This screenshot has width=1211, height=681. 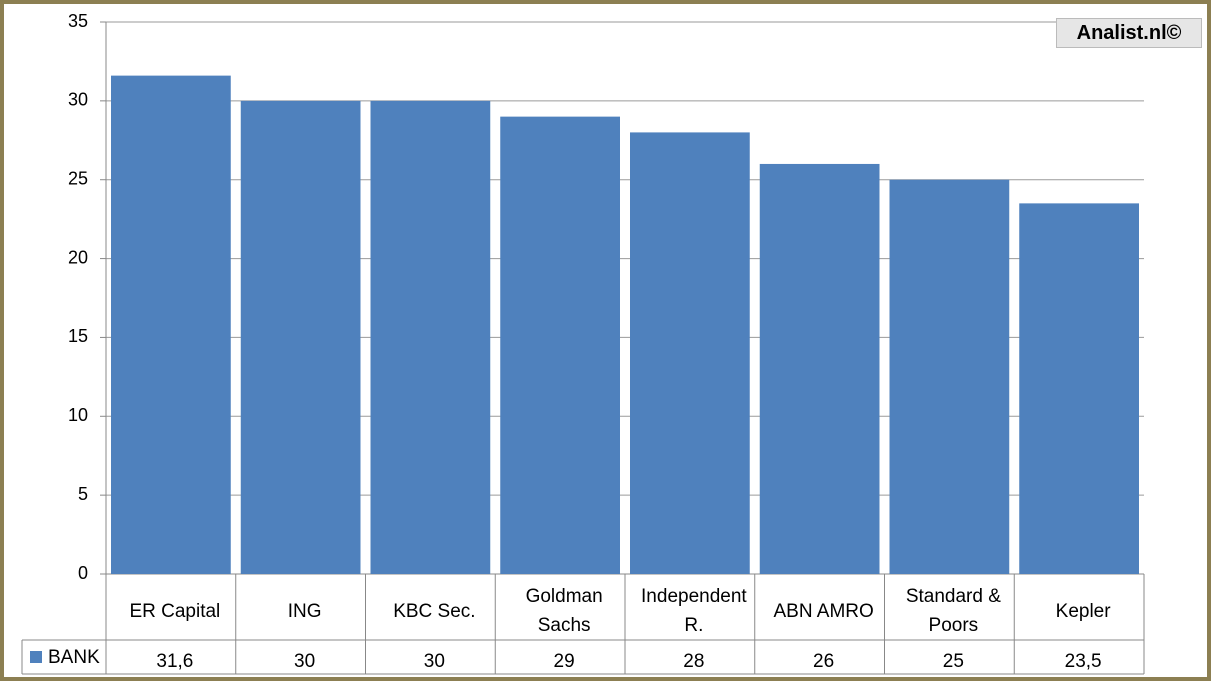 I want to click on y-tick-label: 30, so click(x=78, y=100).